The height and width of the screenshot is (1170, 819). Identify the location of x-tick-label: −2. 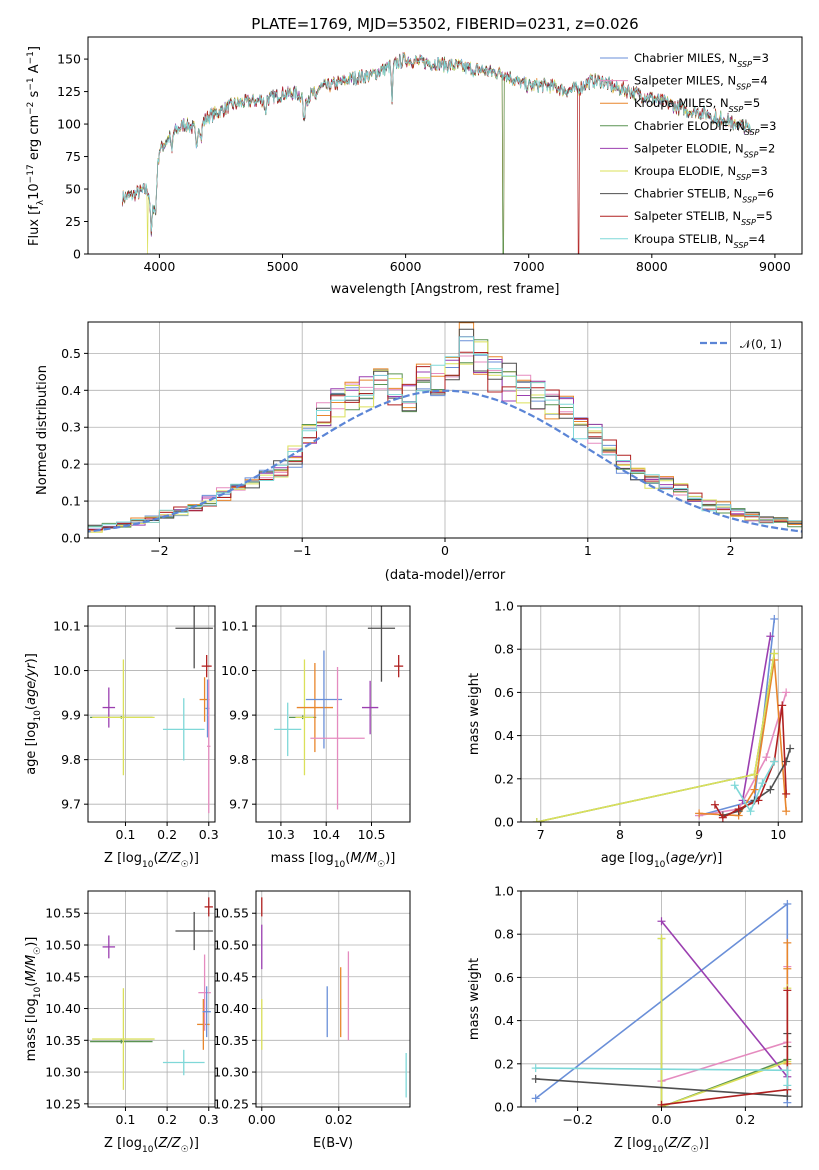
(159, 550).